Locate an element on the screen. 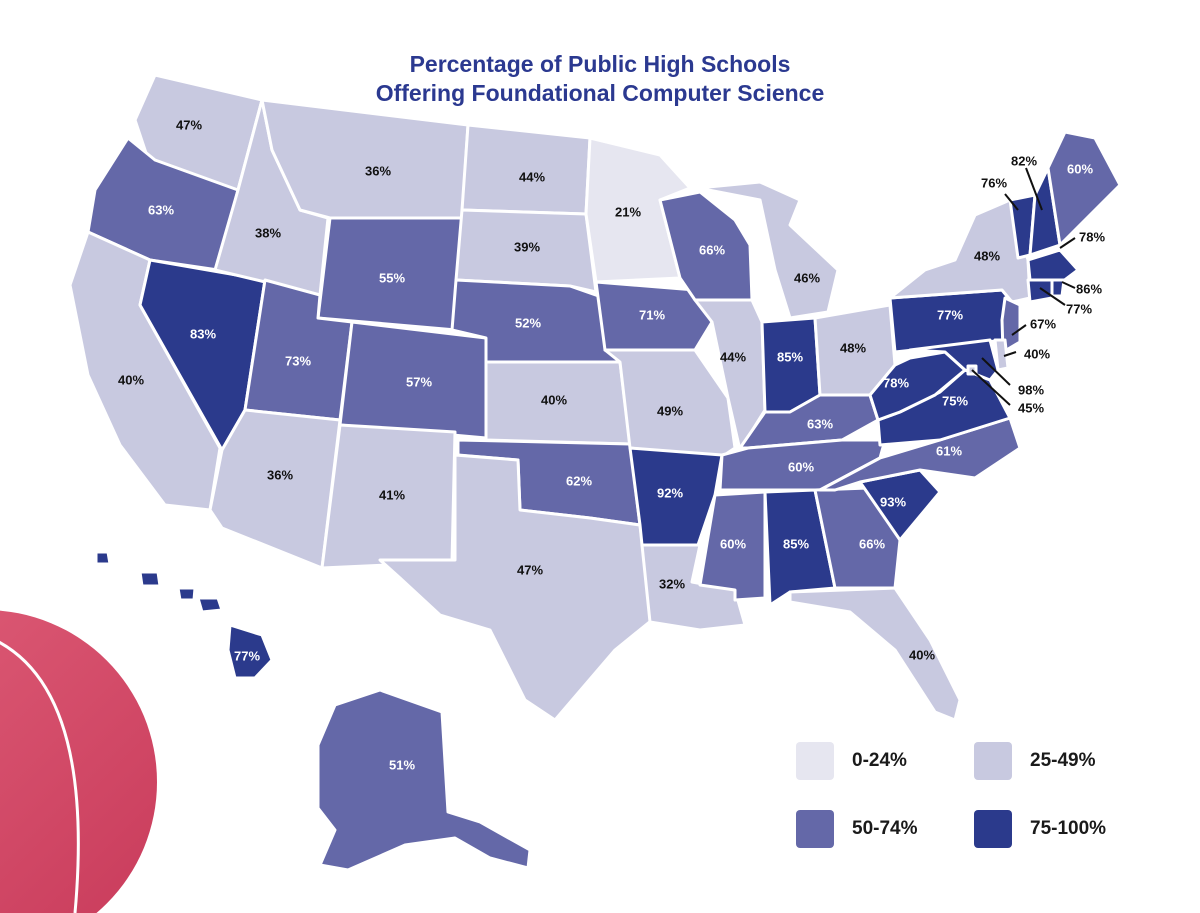  state-label-md: 98% is located at coordinates (1031, 389).